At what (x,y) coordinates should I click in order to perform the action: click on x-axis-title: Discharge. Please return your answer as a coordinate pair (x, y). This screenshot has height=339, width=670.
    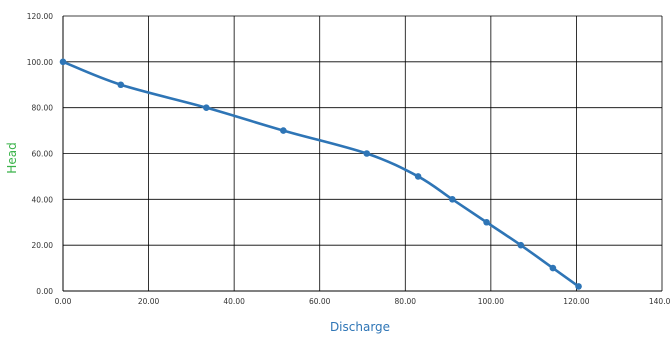
    Looking at the image, I should click on (360, 327).